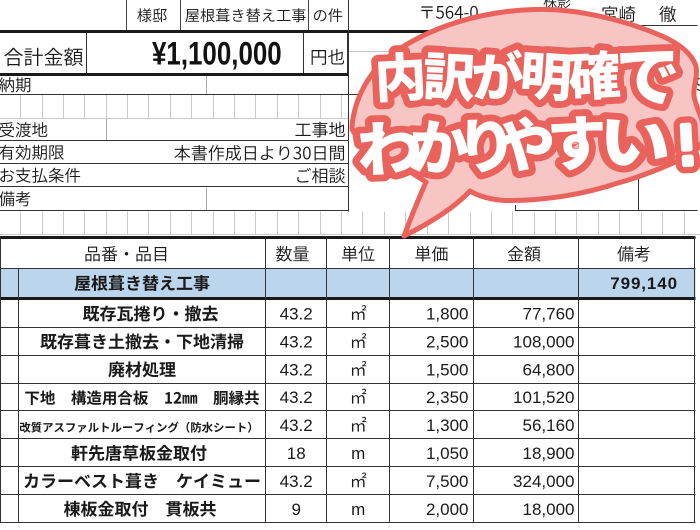 The width and height of the screenshot is (700, 530). Describe the element at coordinates (447, 453) in the screenshot. I see `svg-text: 1,050` at that location.